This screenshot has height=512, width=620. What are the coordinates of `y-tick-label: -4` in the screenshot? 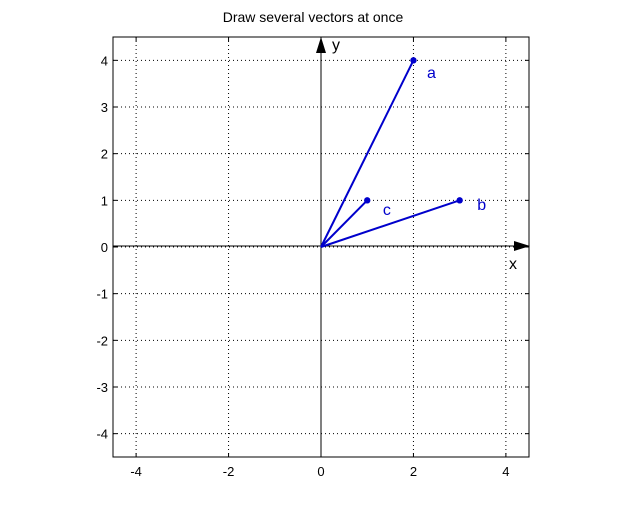 It's located at (102, 434).